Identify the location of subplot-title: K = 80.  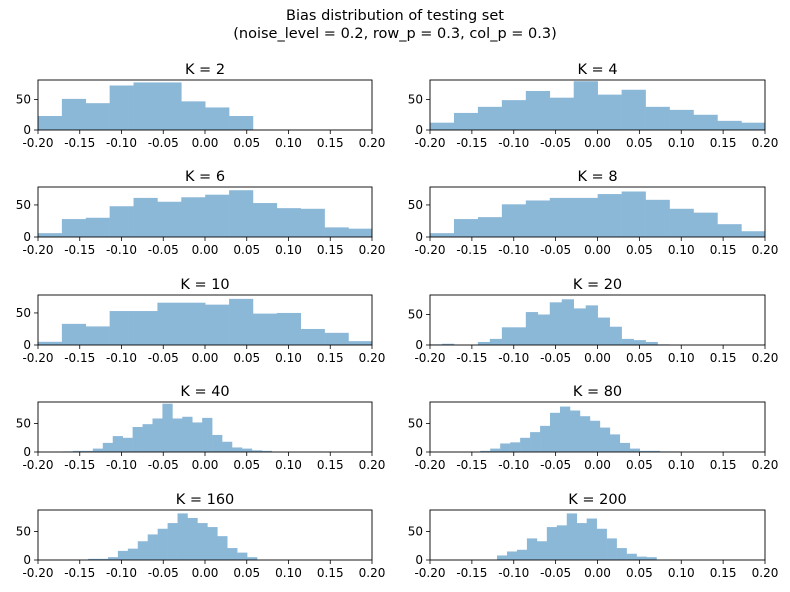
(597, 392).